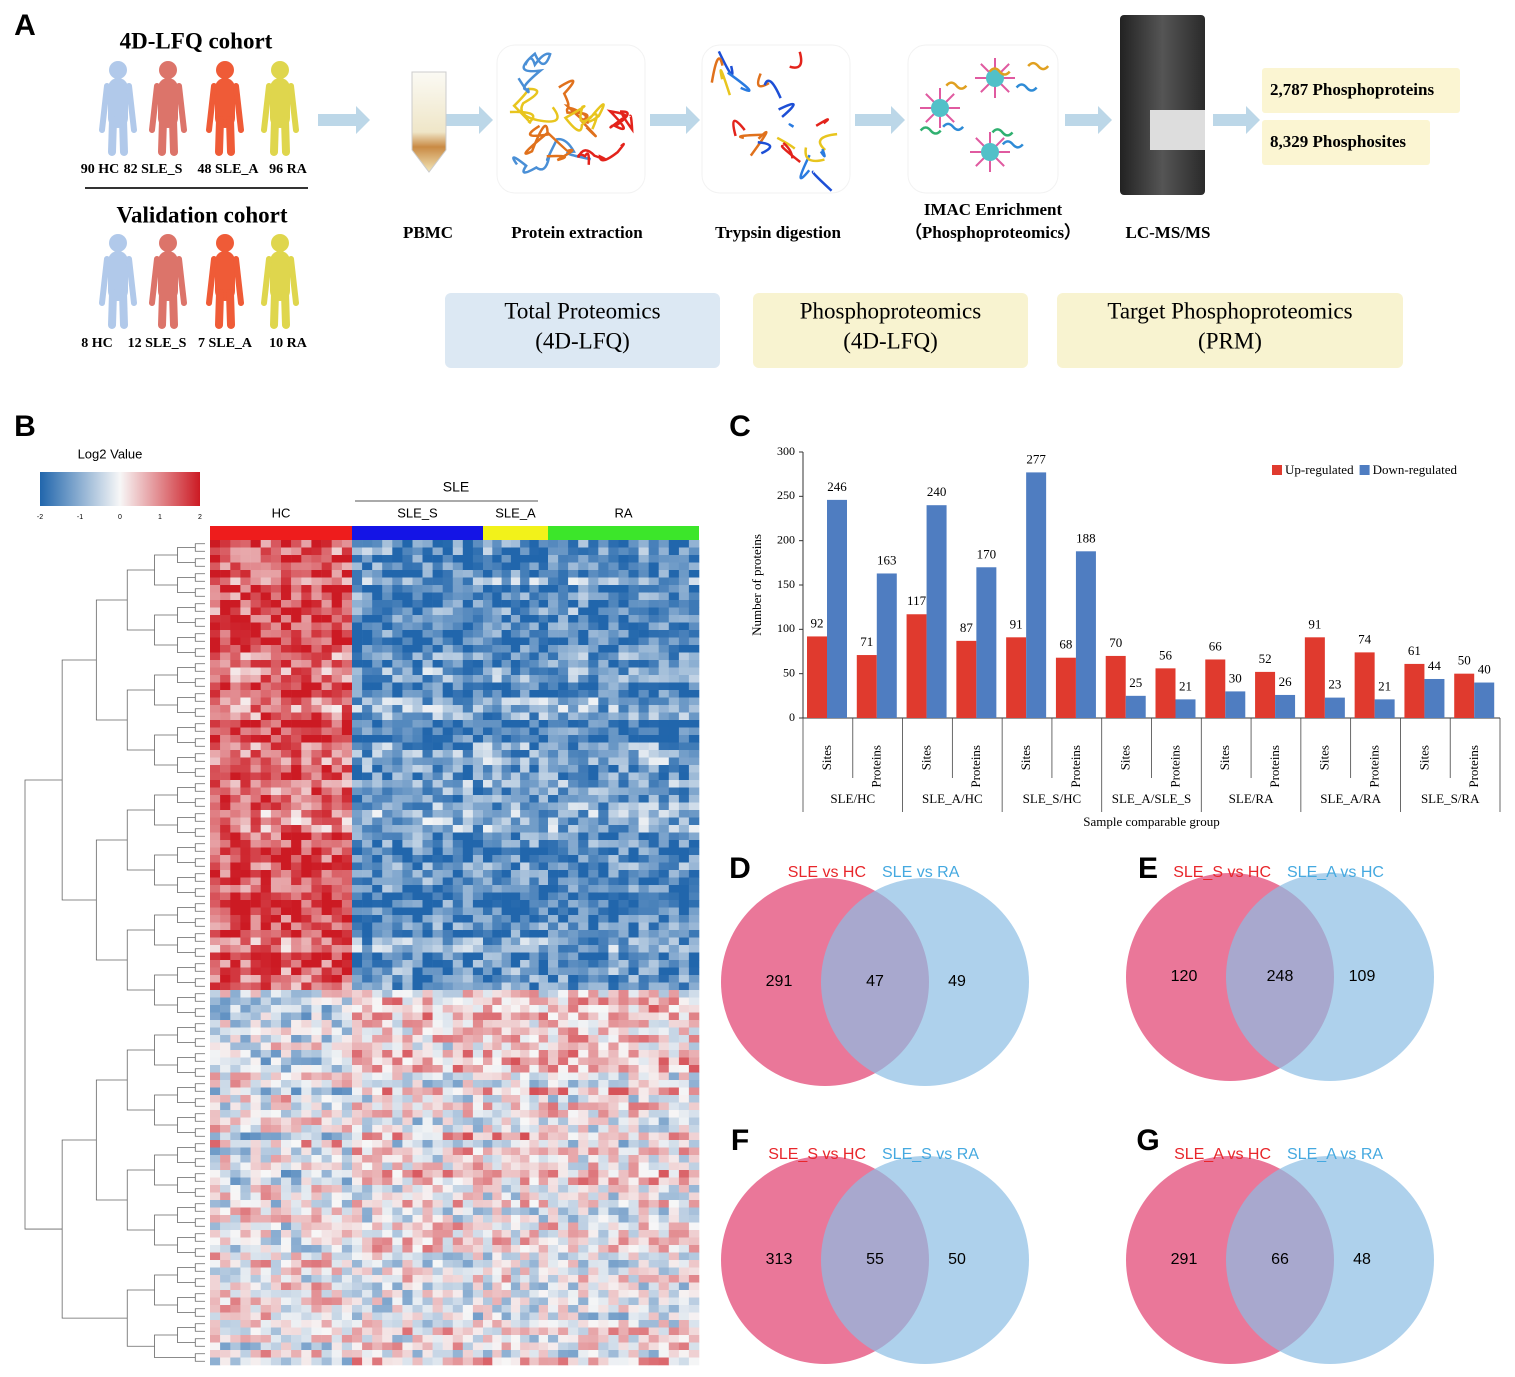  What do you see at coordinates (990, 152) in the screenshot?
I see `bead` at bounding box center [990, 152].